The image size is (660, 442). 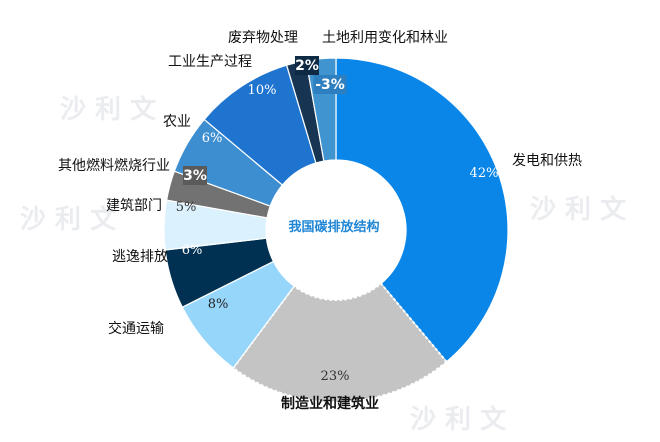 What do you see at coordinates (330, 403) in the screenshot?
I see `slice-label-2: 制造业和建筑业` at bounding box center [330, 403].